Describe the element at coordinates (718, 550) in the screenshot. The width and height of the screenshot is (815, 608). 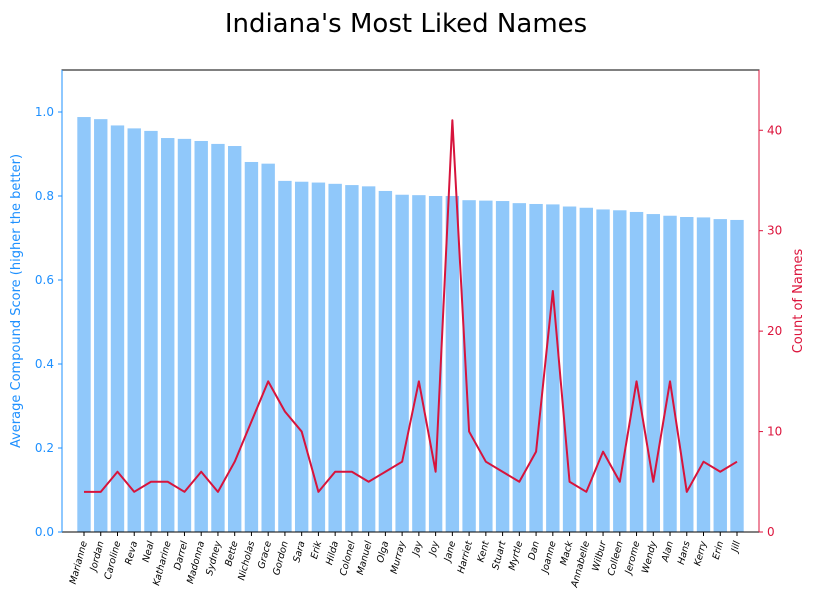
I see `x-tick-label: Erin` at that location.